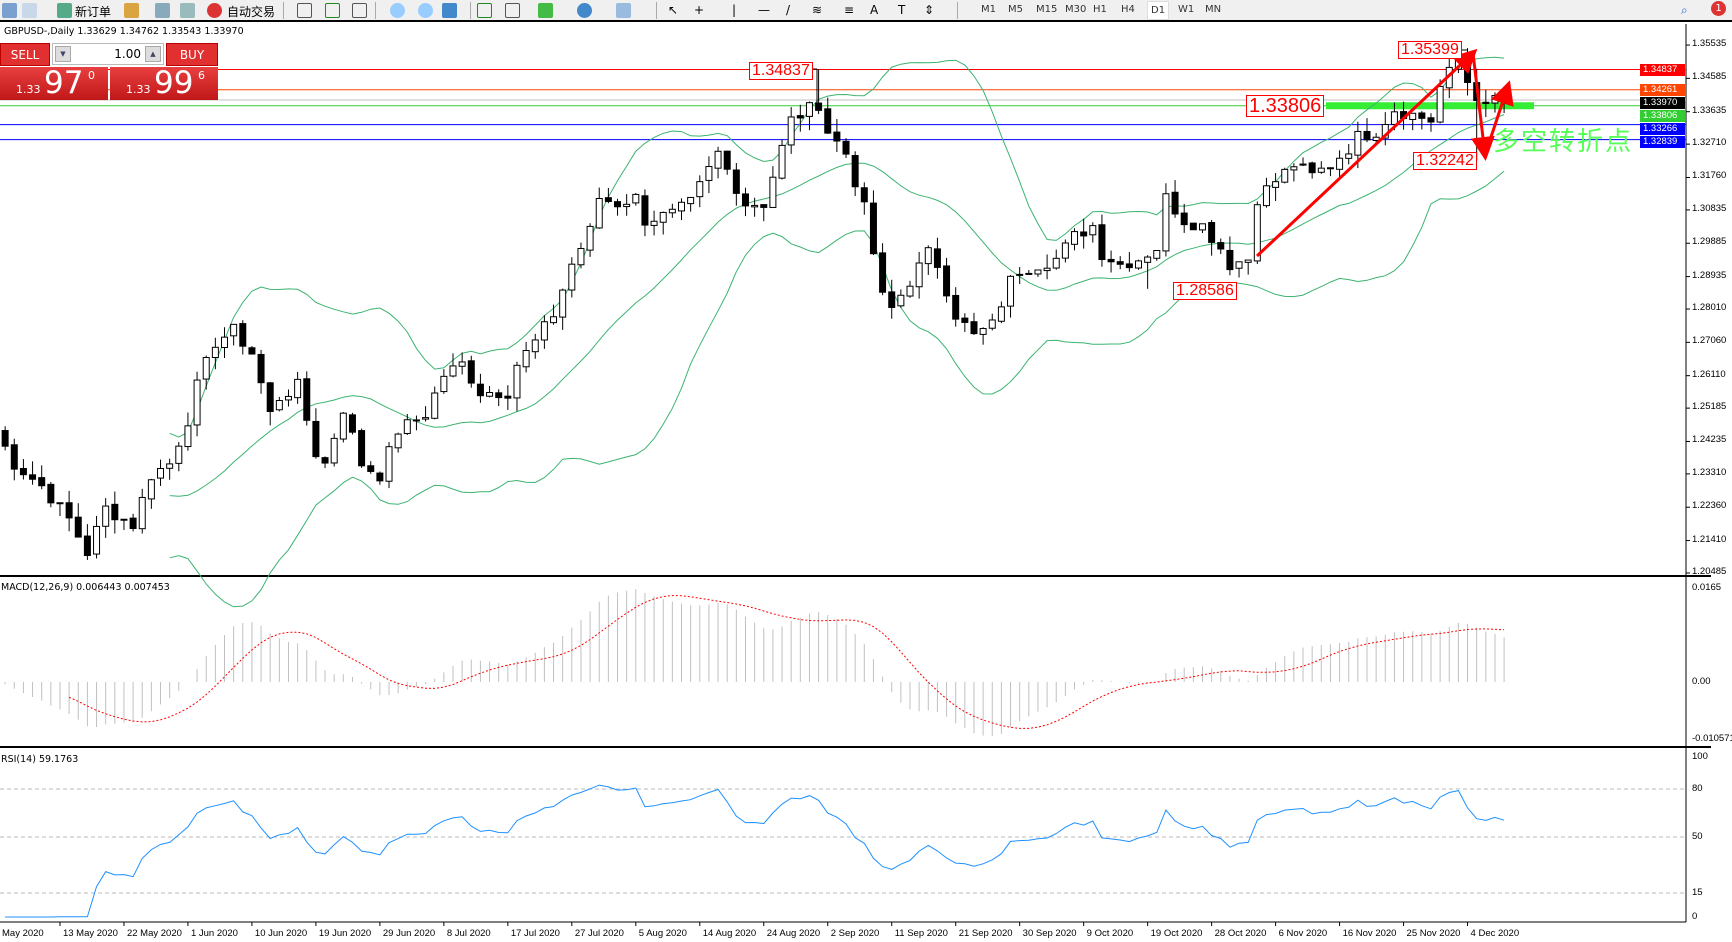  I want to click on rsi-line, so click(755, 851).